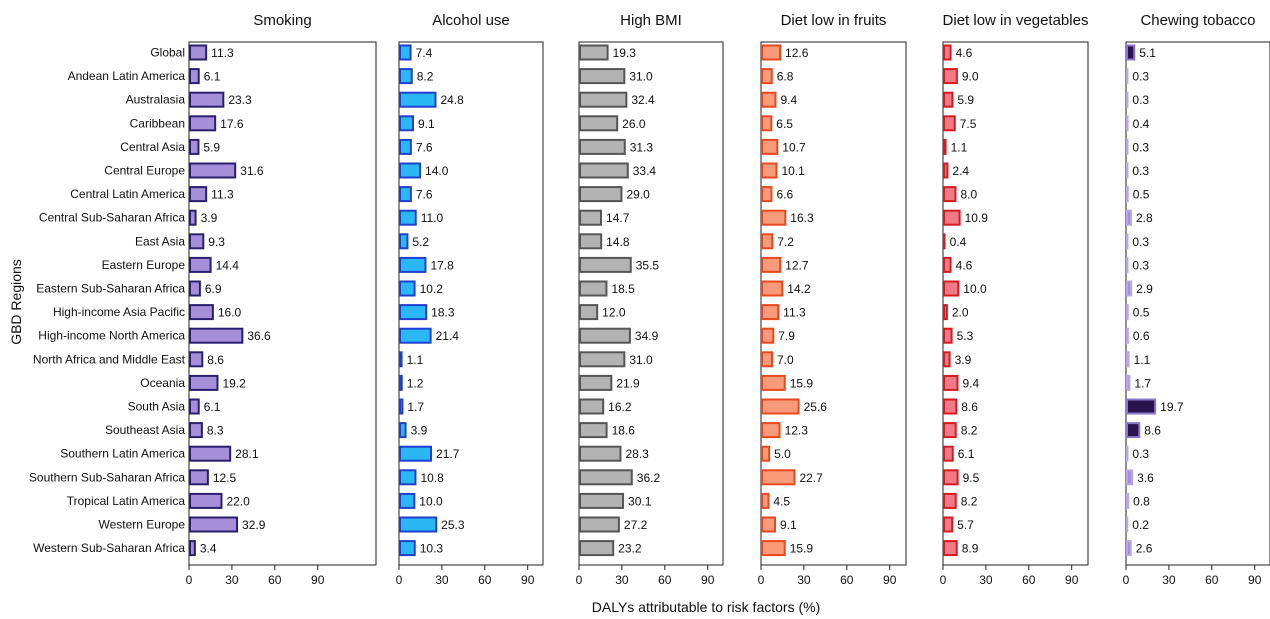  What do you see at coordinates (126, 501) in the screenshot?
I see `region-label: Tropical Latin America` at bounding box center [126, 501].